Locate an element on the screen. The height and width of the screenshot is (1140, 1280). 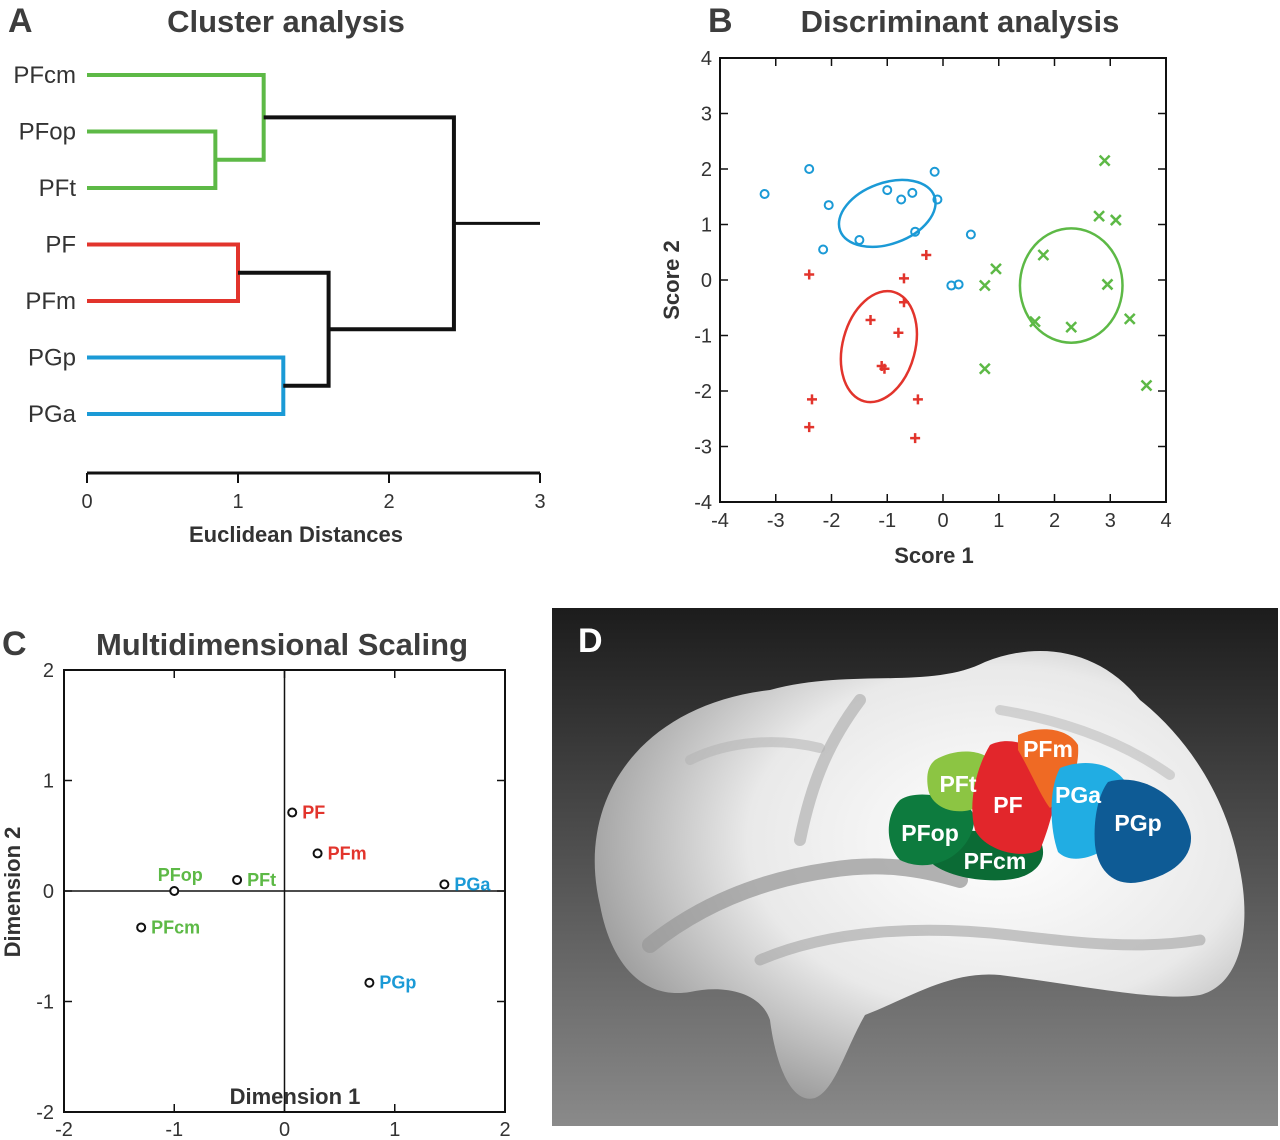
dendrogram-tick-label: 3 is located at coordinates (539, 502).